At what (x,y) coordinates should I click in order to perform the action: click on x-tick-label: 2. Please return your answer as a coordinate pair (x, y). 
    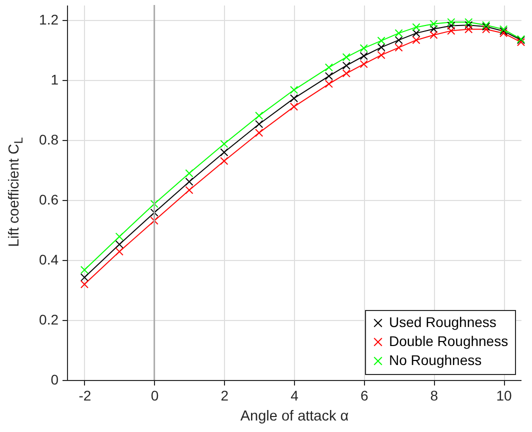
    Looking at the image, I should click on (224, 396).